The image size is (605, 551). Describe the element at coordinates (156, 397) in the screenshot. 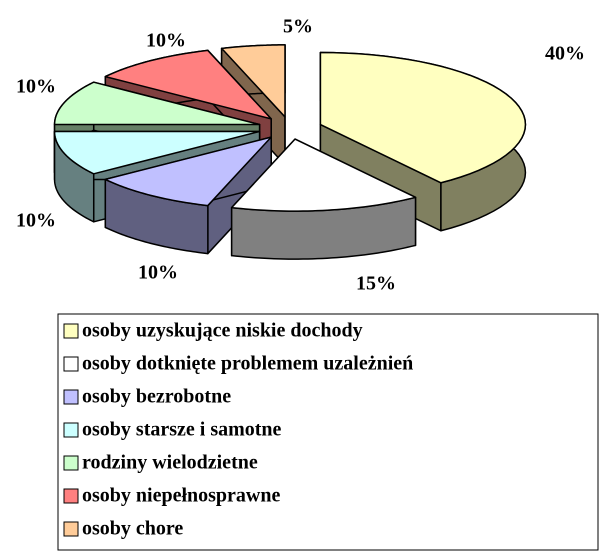

I see `legend-label: osoby bezrobotne` at that location.